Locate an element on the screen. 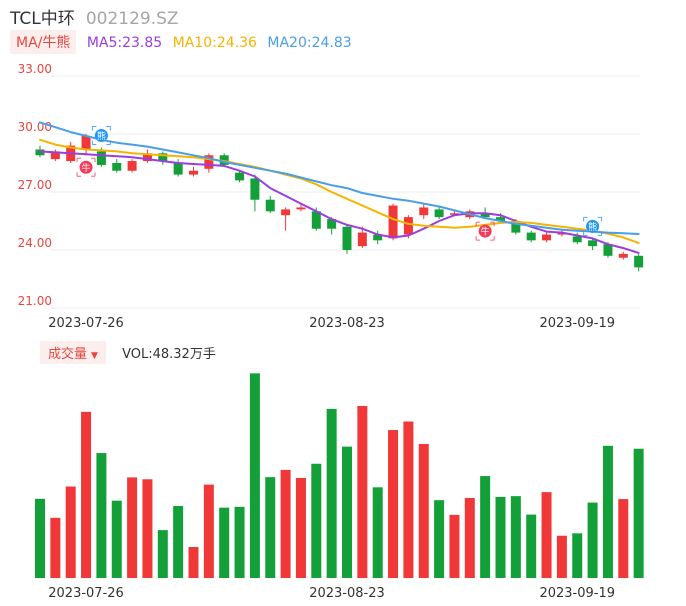 This screenshot has height=606, width=686. y-tick-label: 24.00 is located at coordinates (35, 243).